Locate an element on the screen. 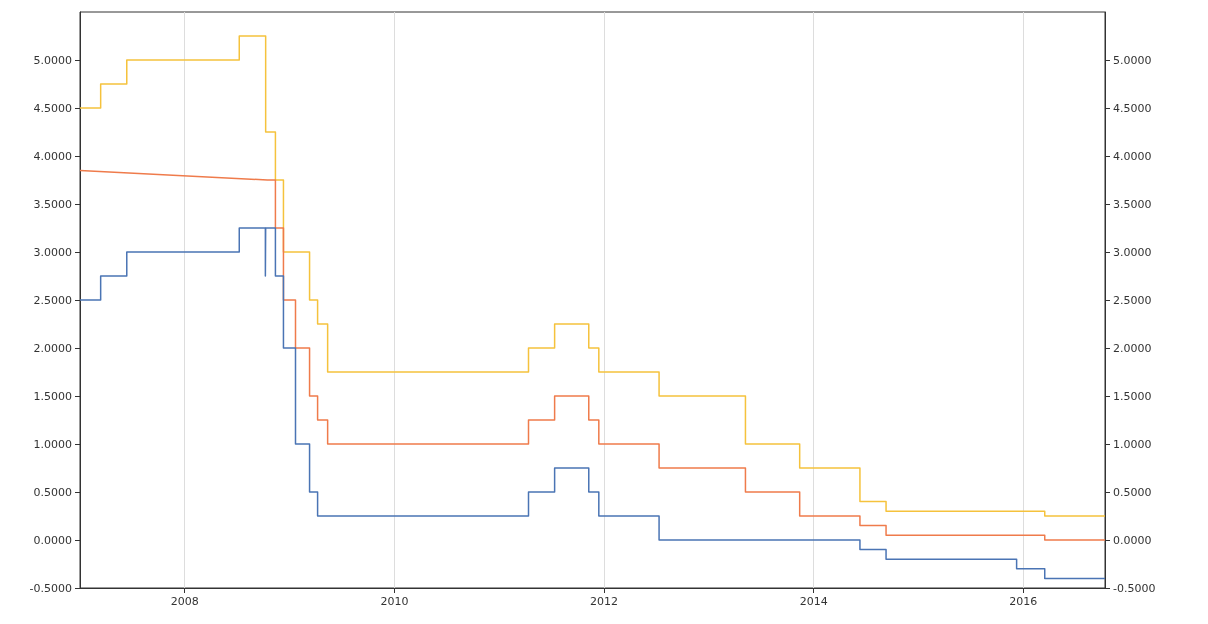 Image resolution: width=1208 pixels, height=624 pixels. y-tick-label: 1.0000 is located at coordinates (52, 444).